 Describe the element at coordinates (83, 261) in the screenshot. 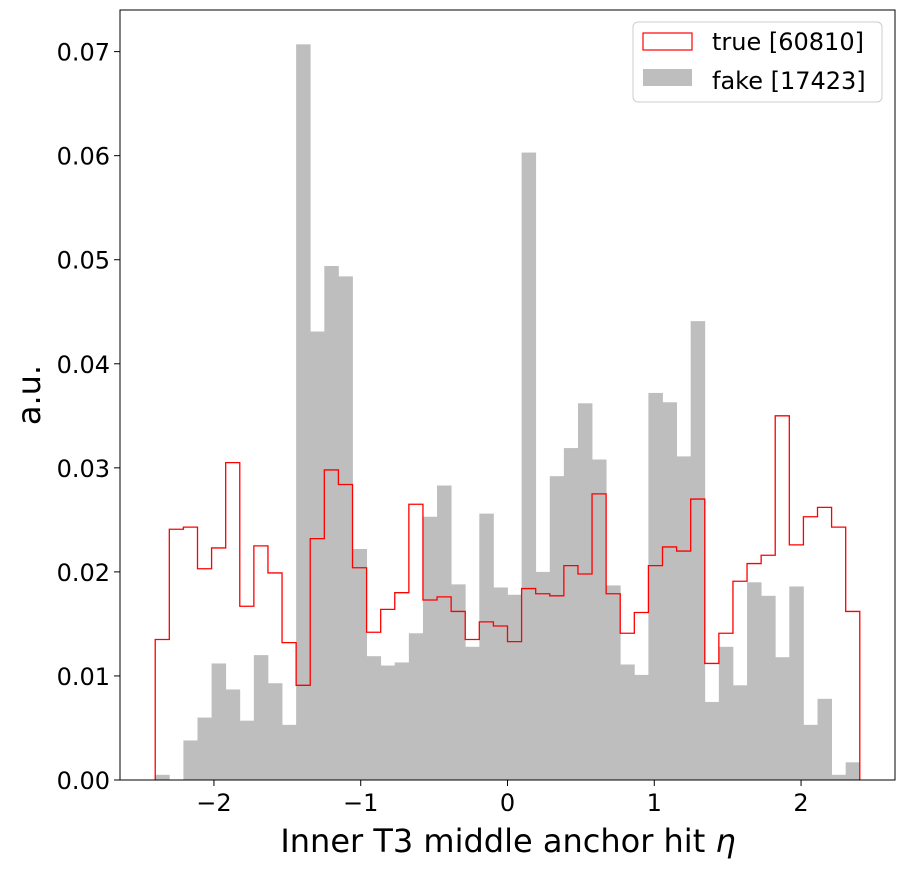

I see `y-tick-label: 0.05` at that location.